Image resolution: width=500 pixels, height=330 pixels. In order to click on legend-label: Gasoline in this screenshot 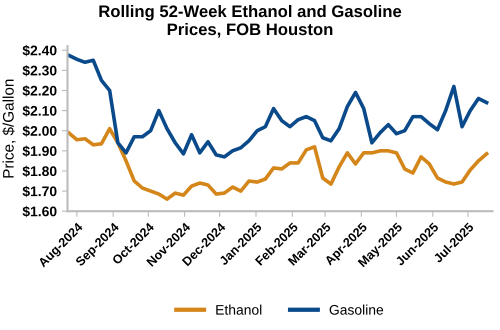, I will do `click(357, 309)`.